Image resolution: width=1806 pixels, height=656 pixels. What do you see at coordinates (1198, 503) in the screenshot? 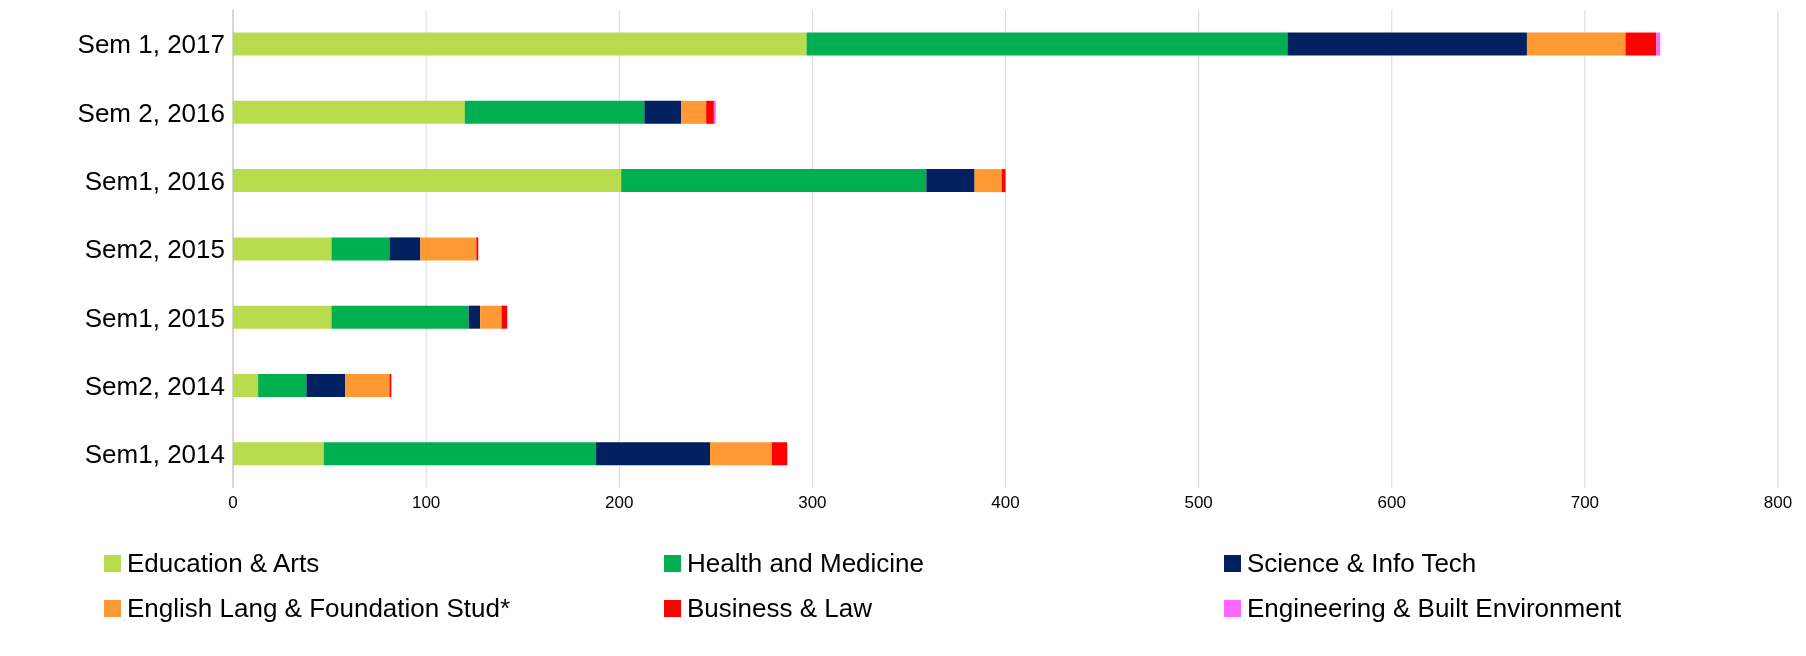
I see `x-tick-label: 500` at bounding box center [1198, 503].